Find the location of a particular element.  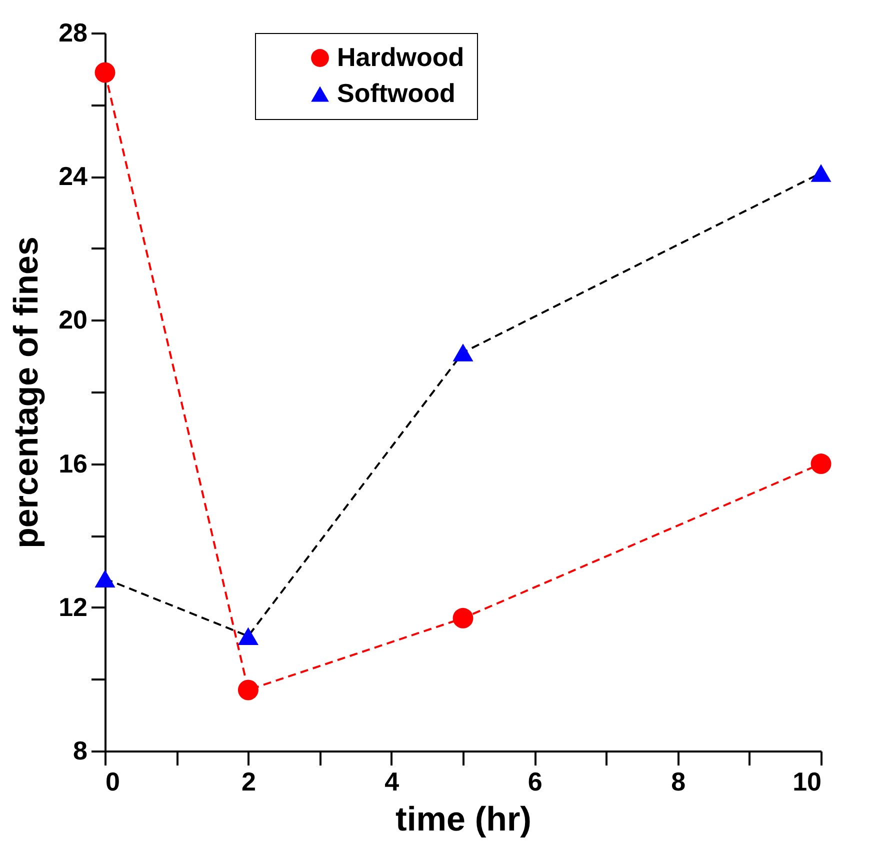

y-tick-label: 16 is located at coordinates (73, 463).